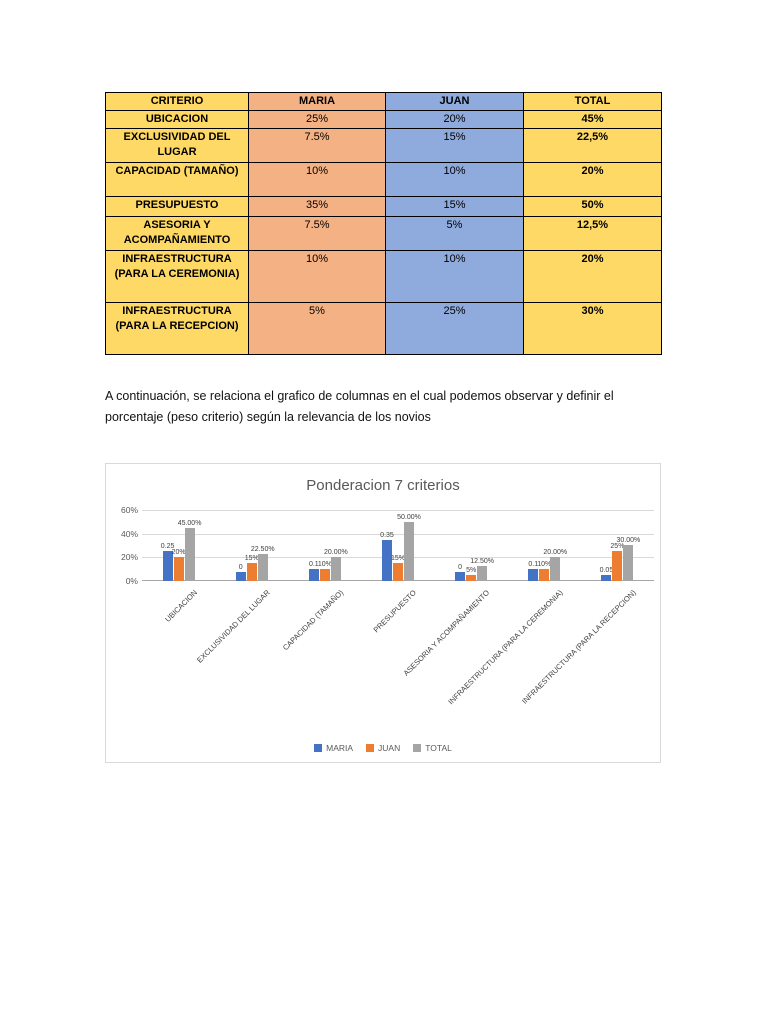 This screenshot has height=1024, width=768. What do you see at coordinates (129, 534) in the screenshot?
I see `y-axis-tick: 40%` at bounding box center [129, 534].